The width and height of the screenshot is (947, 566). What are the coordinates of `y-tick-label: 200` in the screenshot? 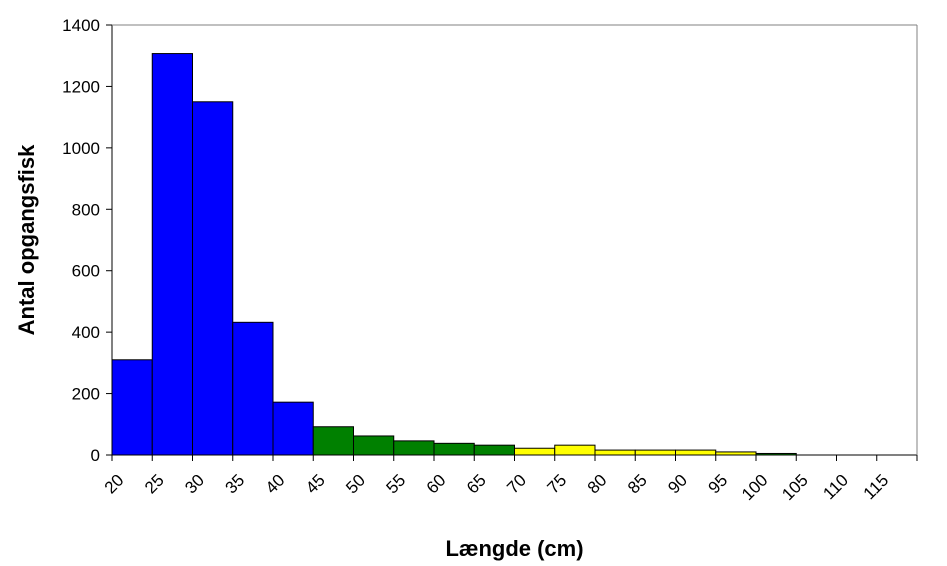 It's located at (86, 394).